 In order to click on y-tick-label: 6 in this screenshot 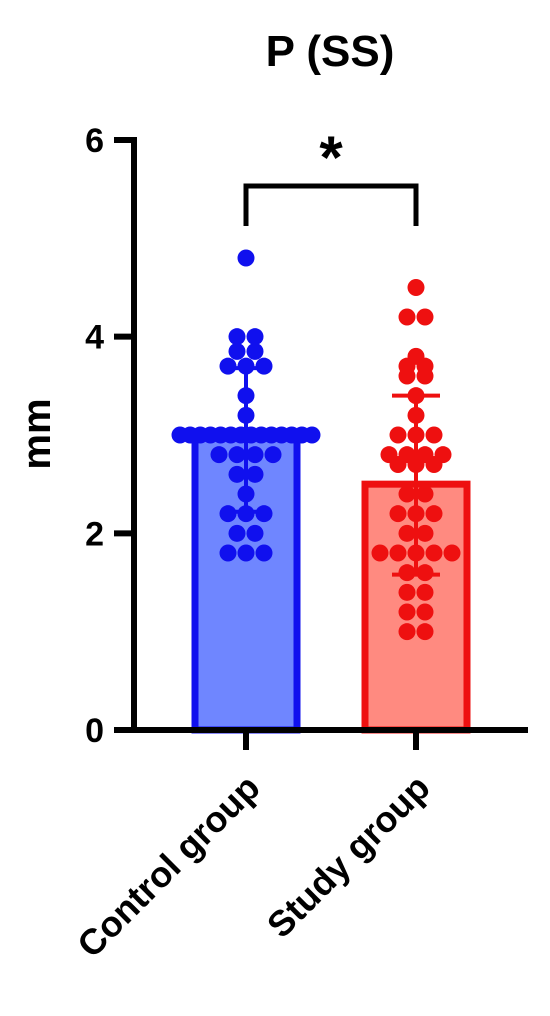, I will do `click(94, 141)`.